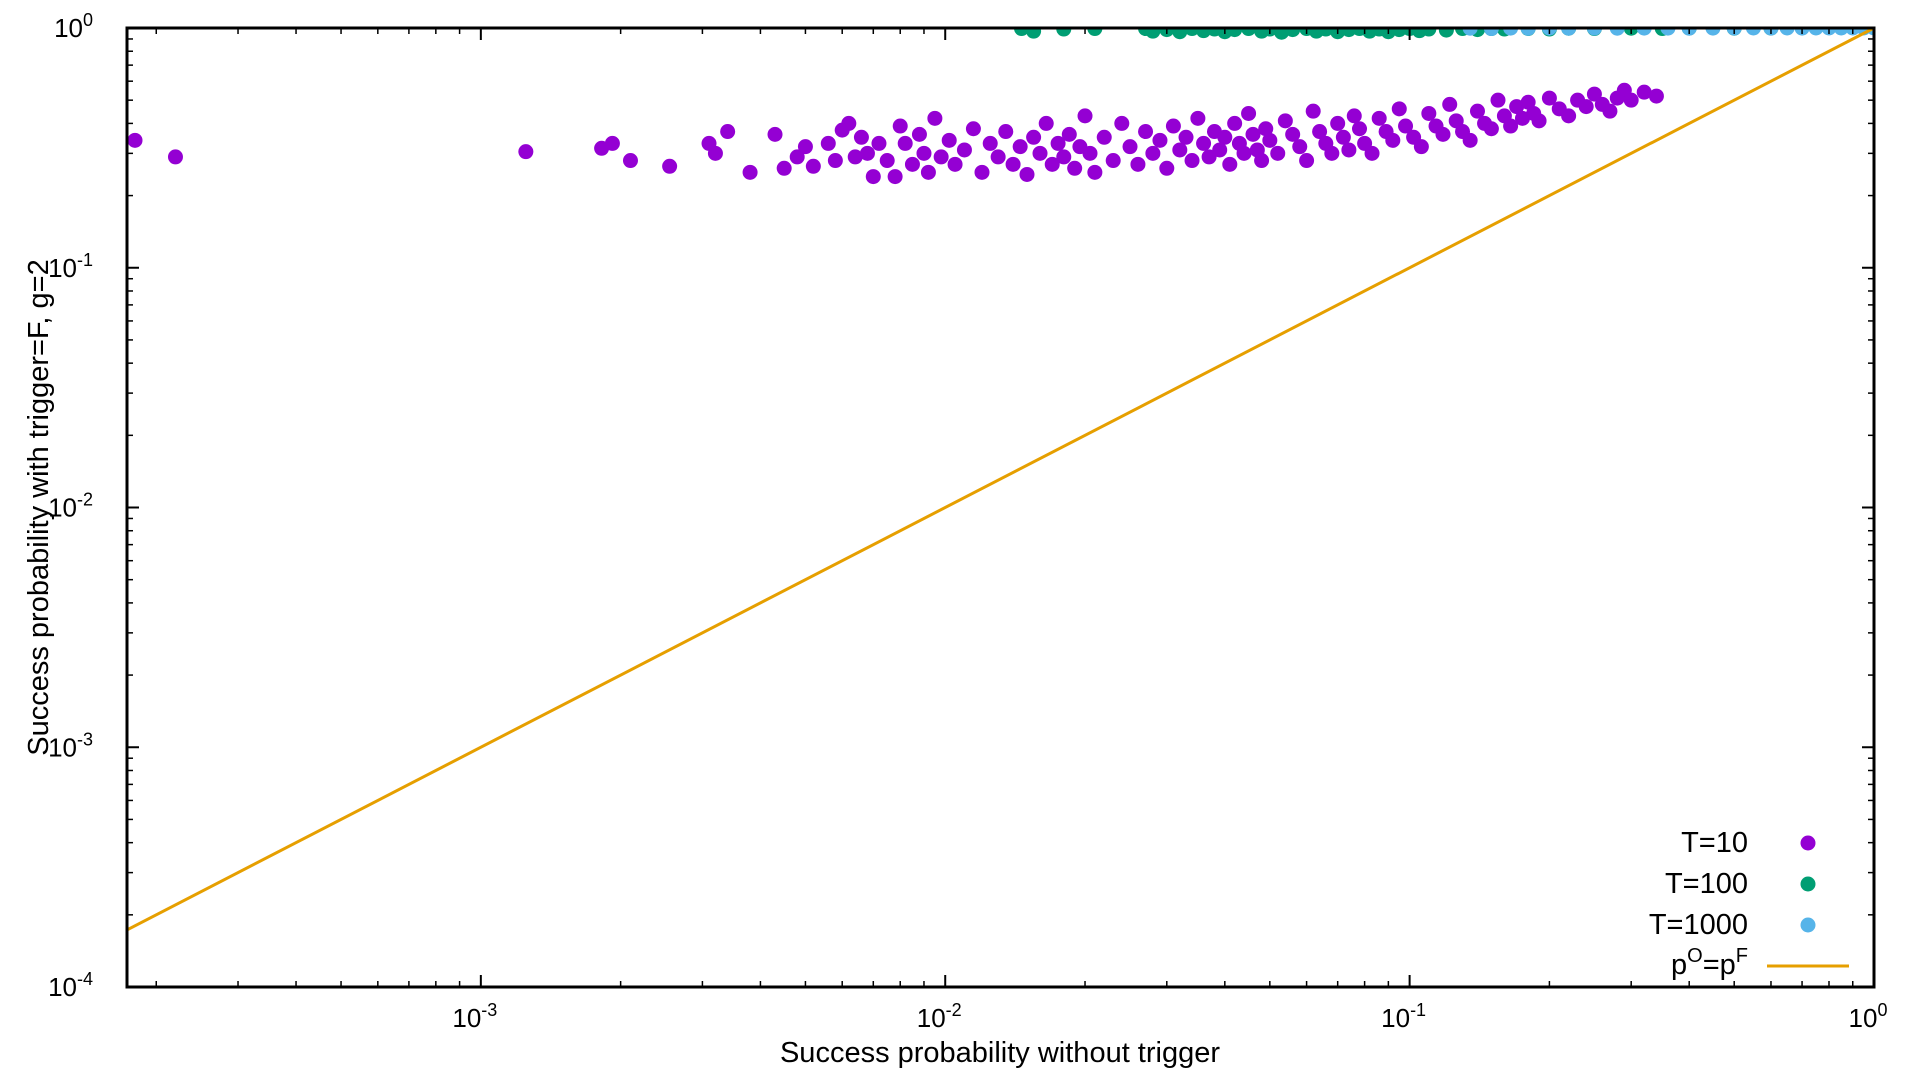 The height and width of the screenshot is (1070, 1916). I want to click on legend-entry: pO=pF, so click(1760, 963).